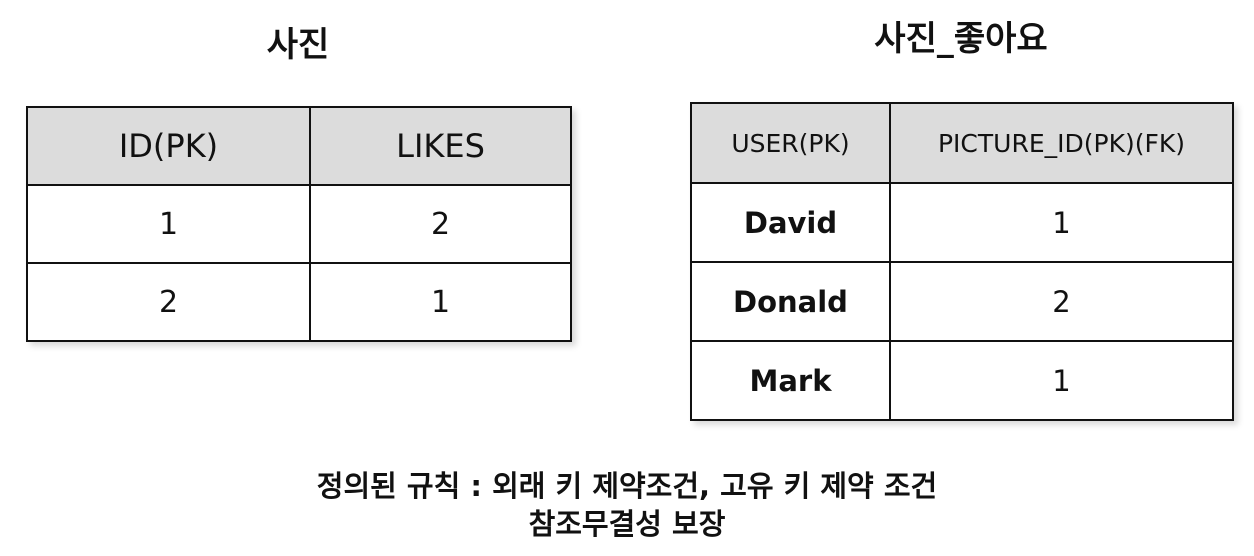 This screenshot has height=556, width=1254. I want to click on column-header-user: USER(PK), so click(790, 143).